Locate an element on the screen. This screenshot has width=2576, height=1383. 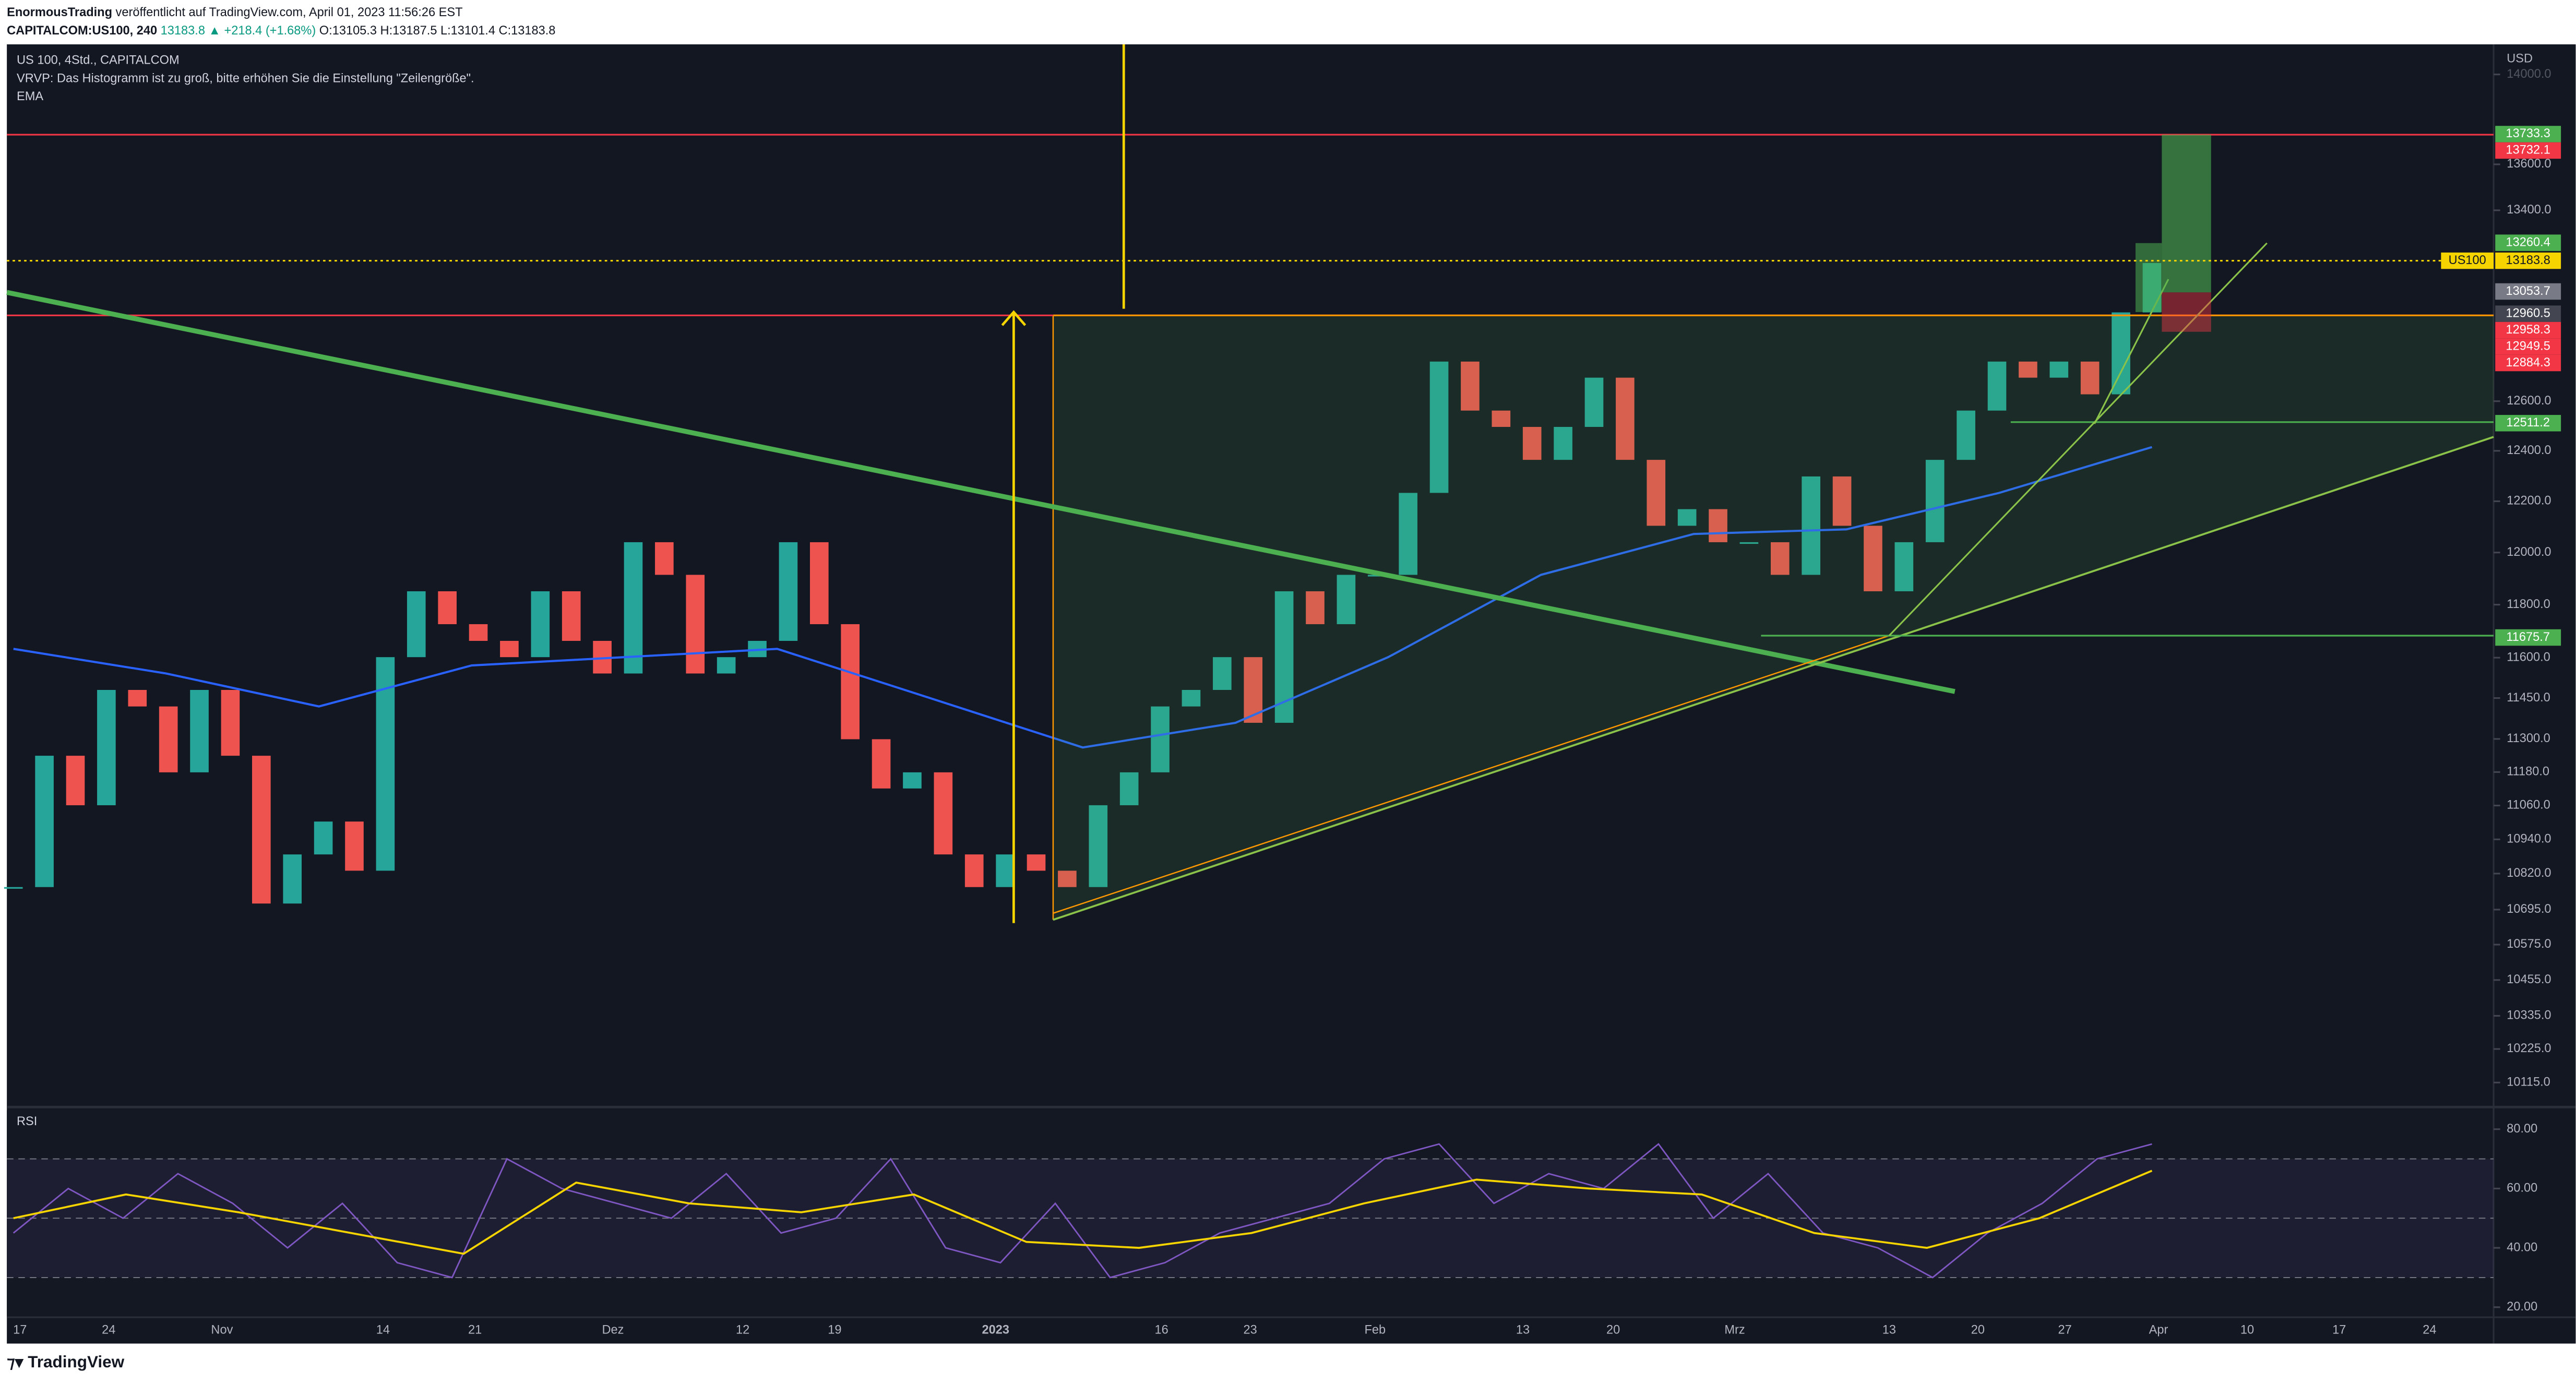
legend-title: US 100, 4Std., CAPITALCOM is located at coordinates (99, 60).